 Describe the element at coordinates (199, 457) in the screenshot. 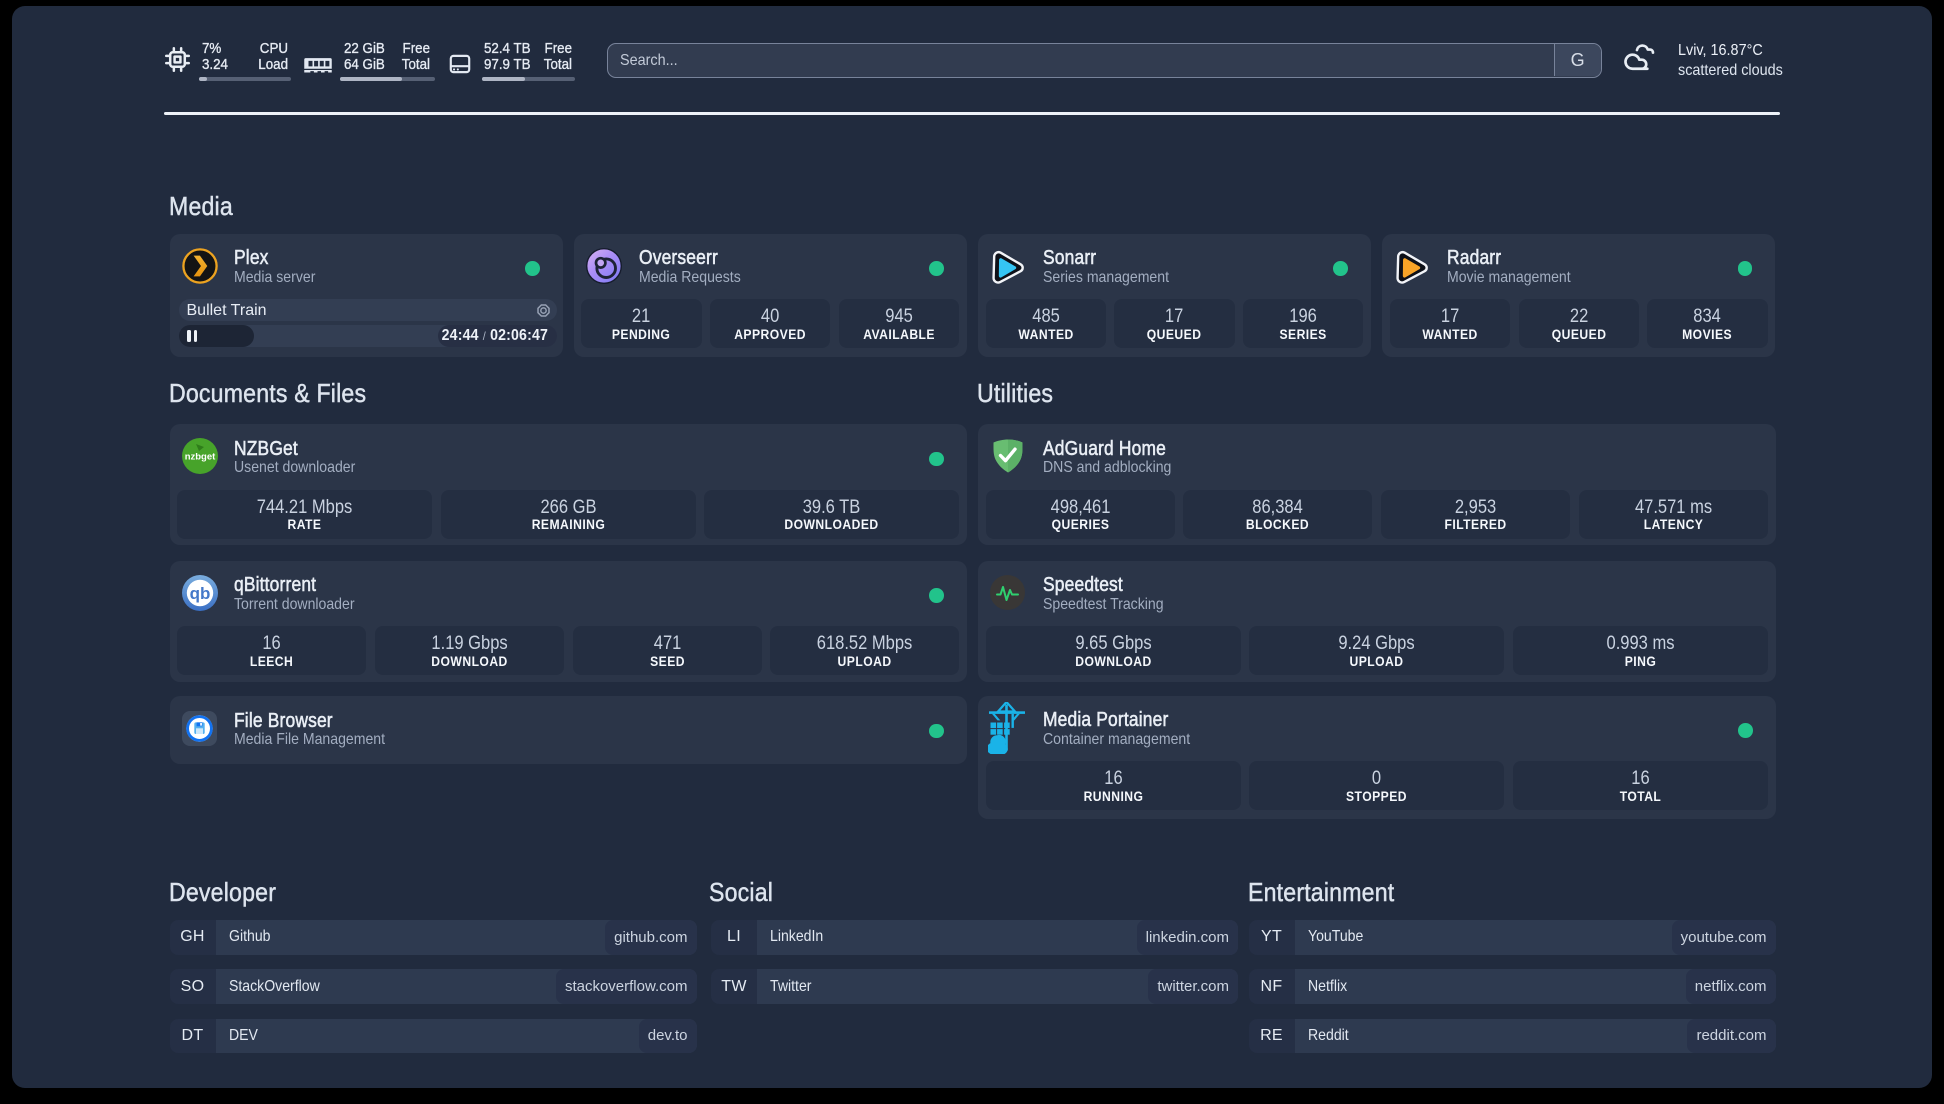

I see `svg-text: nzbget` at that location.